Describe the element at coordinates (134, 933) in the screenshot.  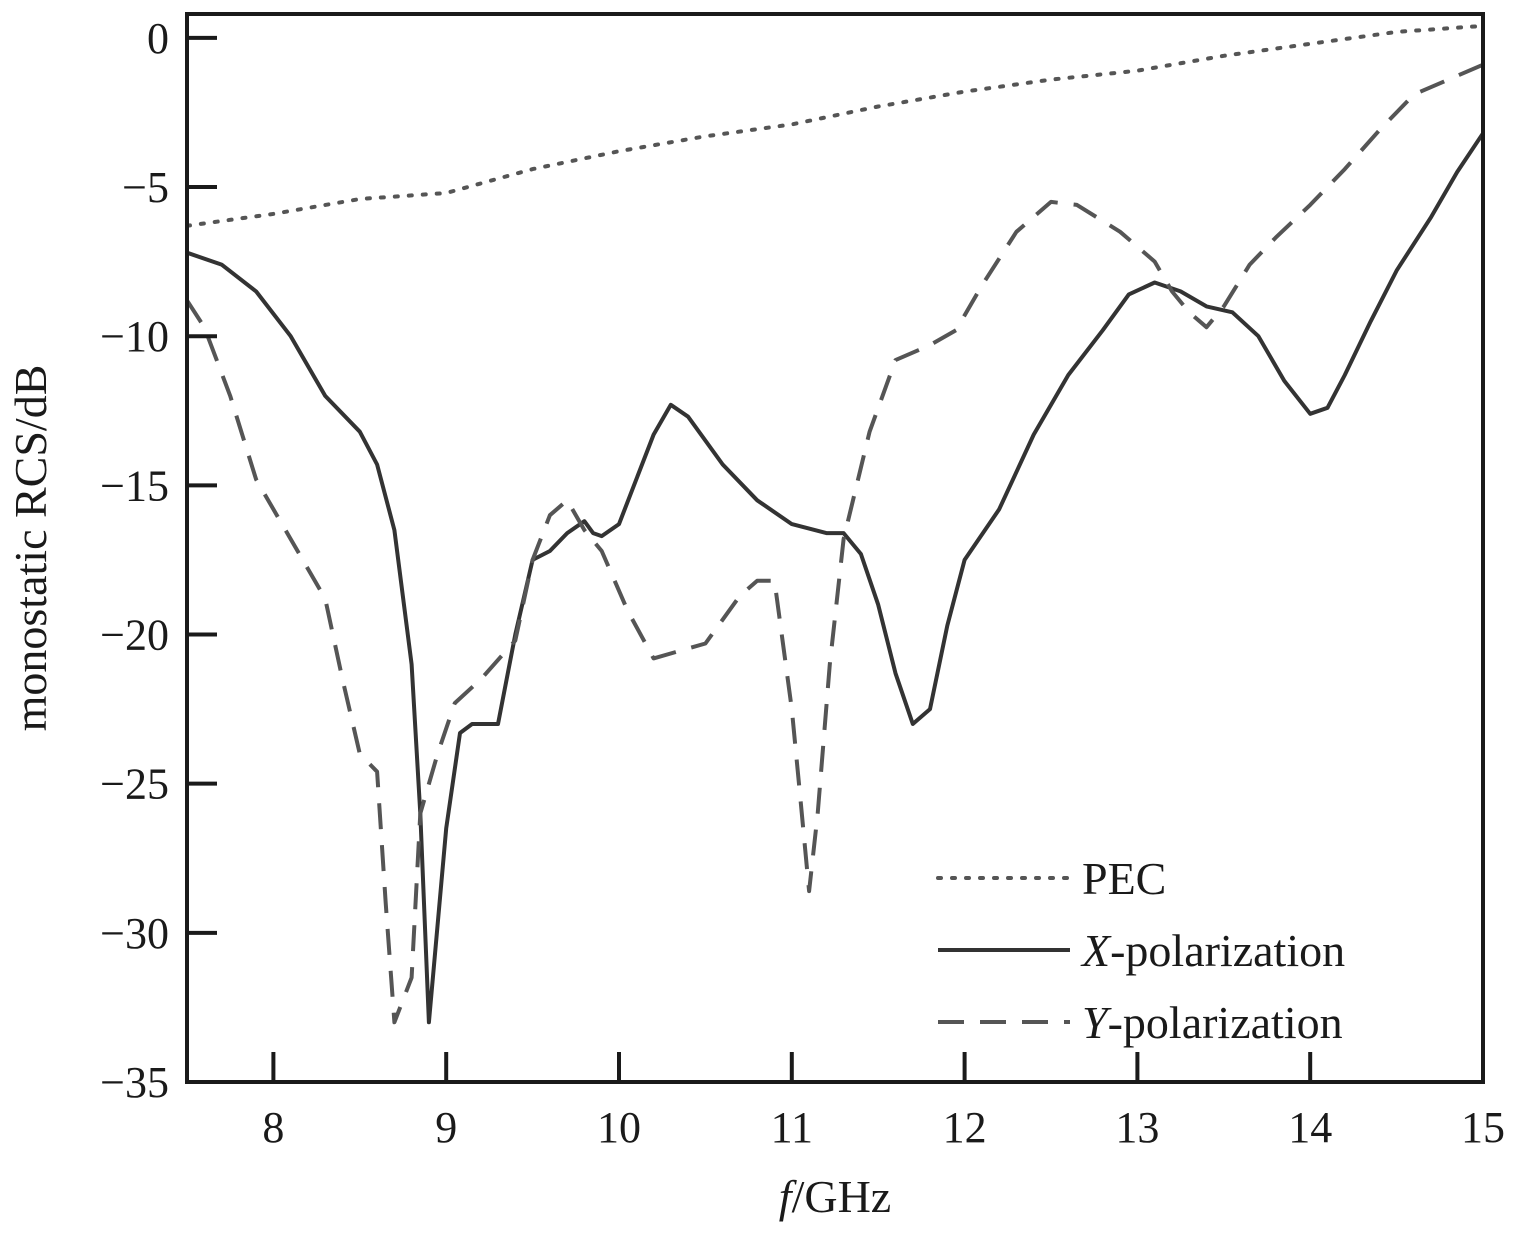
I see `y-tick-label: −30` at that location.